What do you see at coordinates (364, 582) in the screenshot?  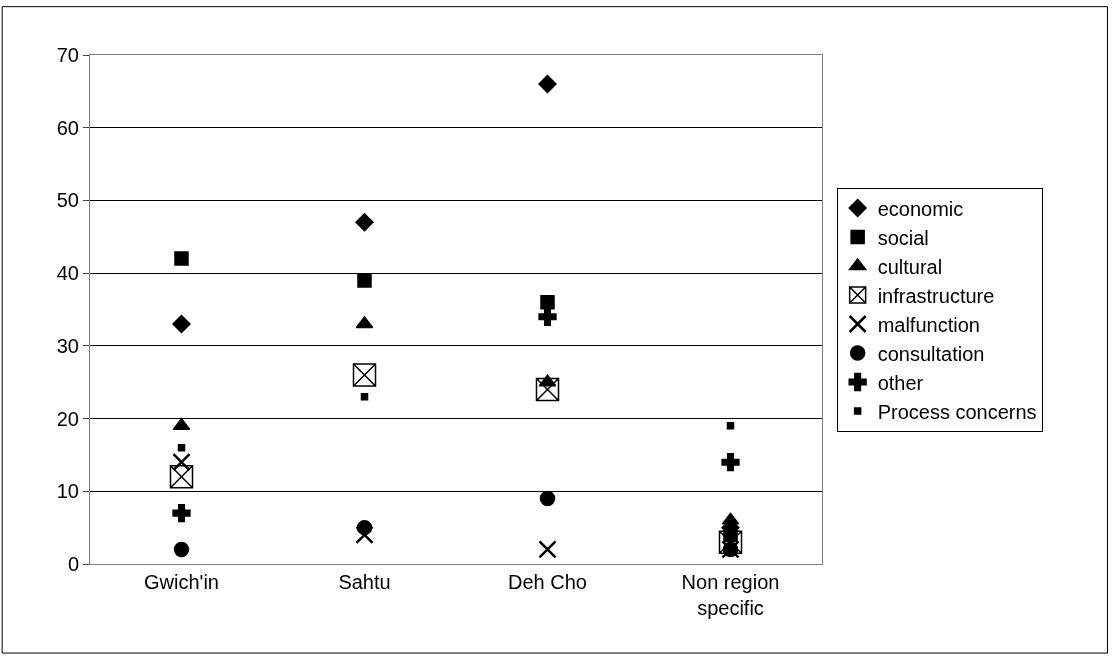 I see `x-tick-label: Sahtu` at bounding box center [364, 582].